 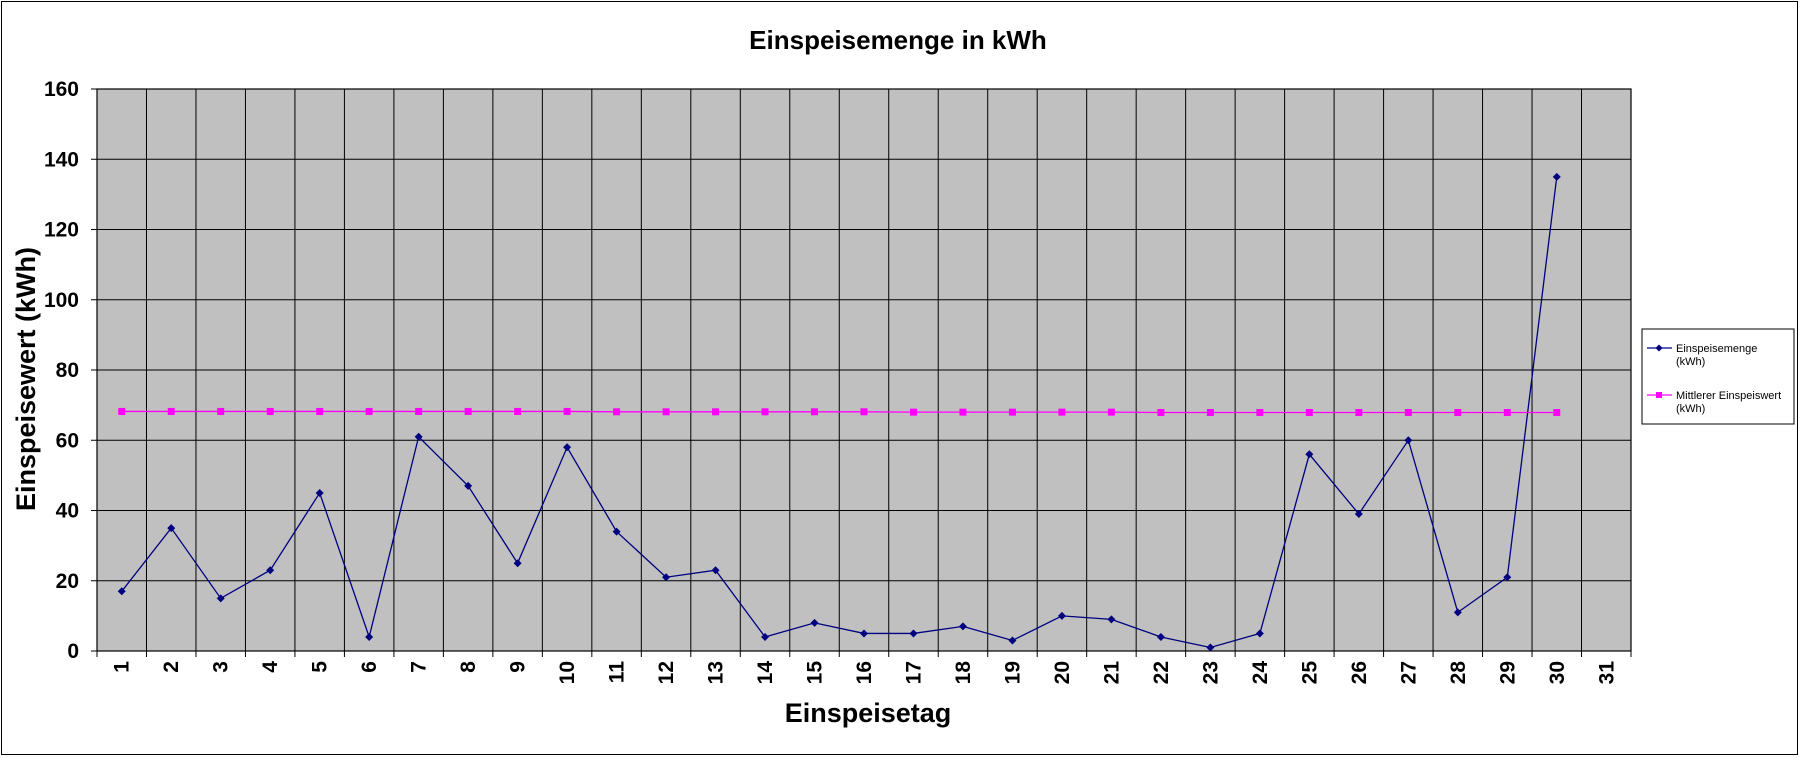 What do you see at coordinates (1210, 672) in the screenshot?
I see `x-tick-label: 23` at bounding box center [1210, 672].